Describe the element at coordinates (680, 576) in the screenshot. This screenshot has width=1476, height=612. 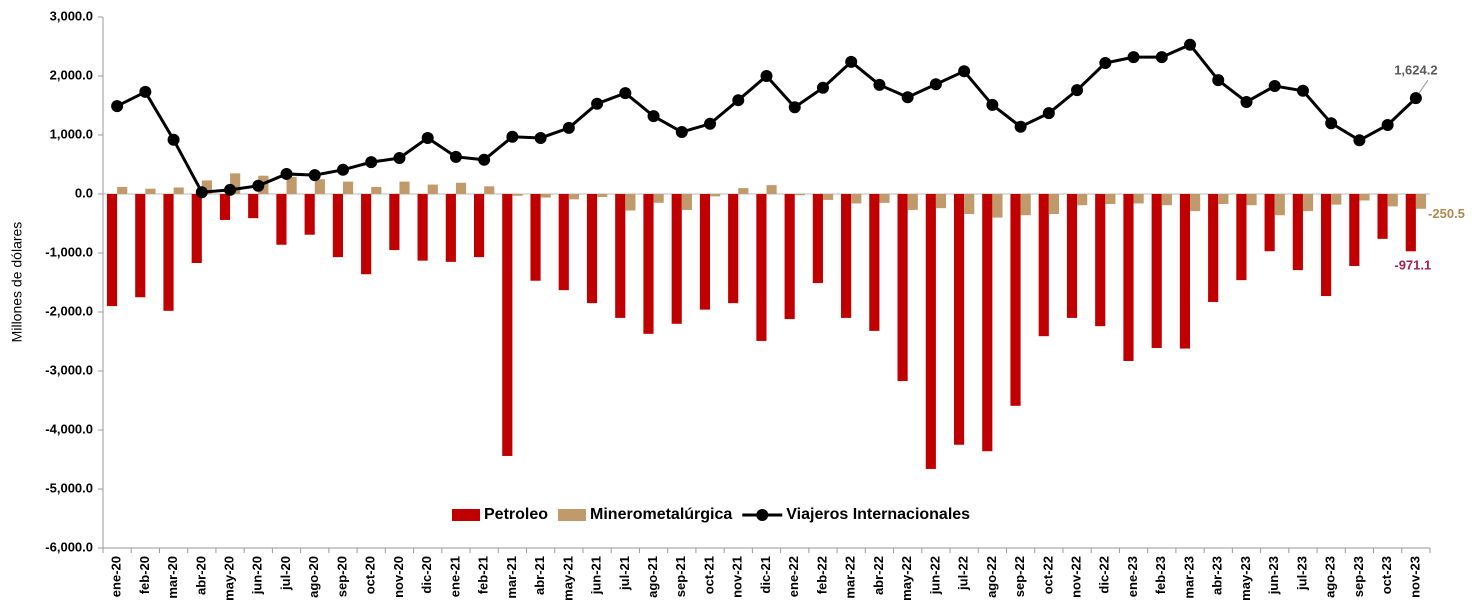
I see `x-tick-label: sep-21` at that location.